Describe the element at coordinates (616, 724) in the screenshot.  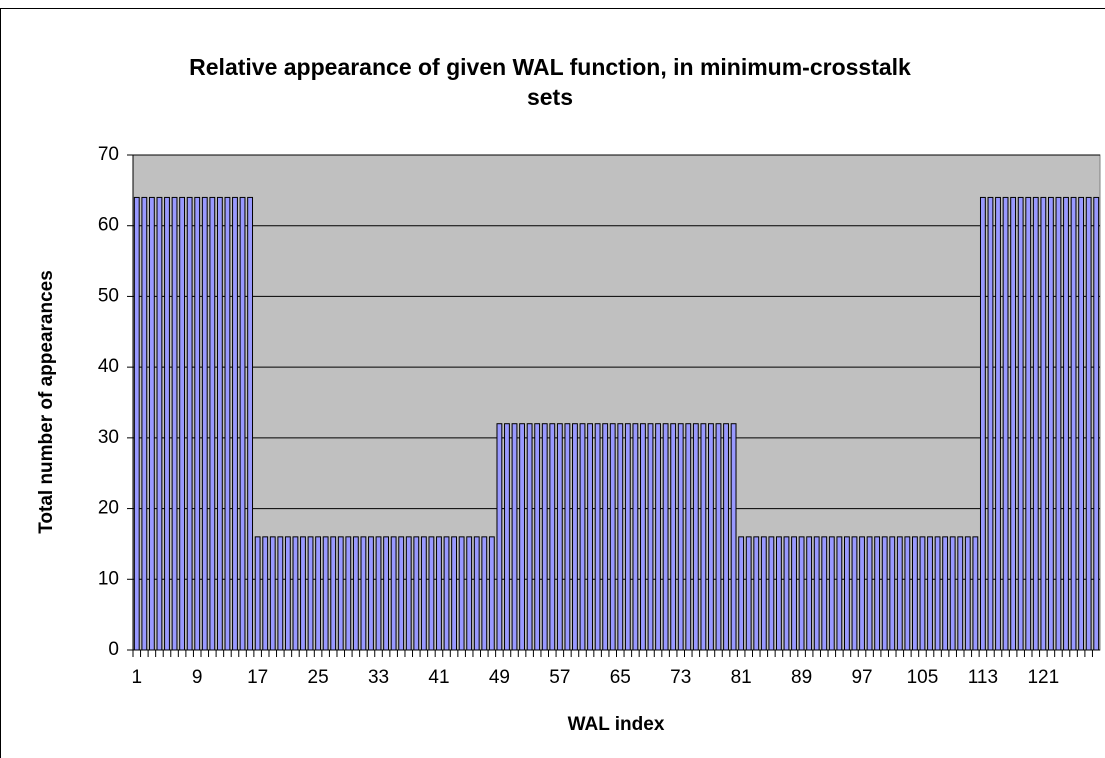
I see `x-axis-label: WAL index` at that location.